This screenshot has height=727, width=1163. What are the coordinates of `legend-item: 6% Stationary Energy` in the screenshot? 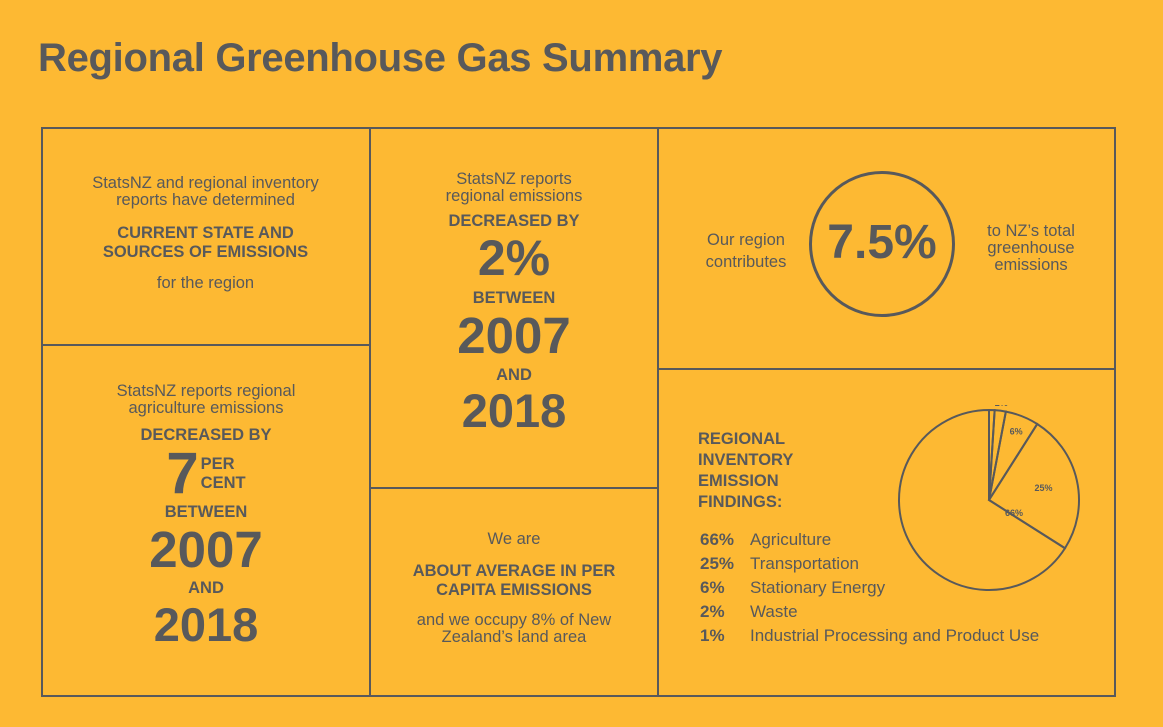 It's located at (869, 588).